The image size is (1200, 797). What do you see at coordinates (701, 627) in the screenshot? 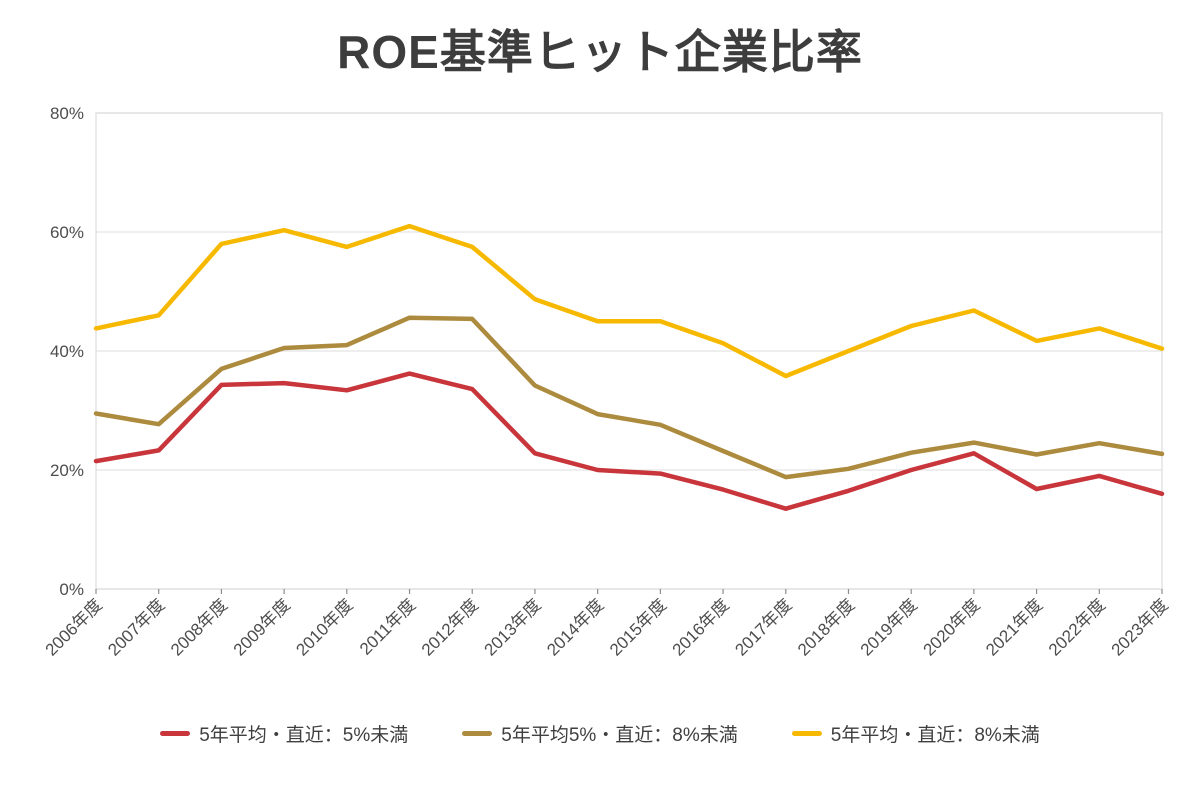
I see `x-axis-label: 2016年度` at bounding box center [701, 627].